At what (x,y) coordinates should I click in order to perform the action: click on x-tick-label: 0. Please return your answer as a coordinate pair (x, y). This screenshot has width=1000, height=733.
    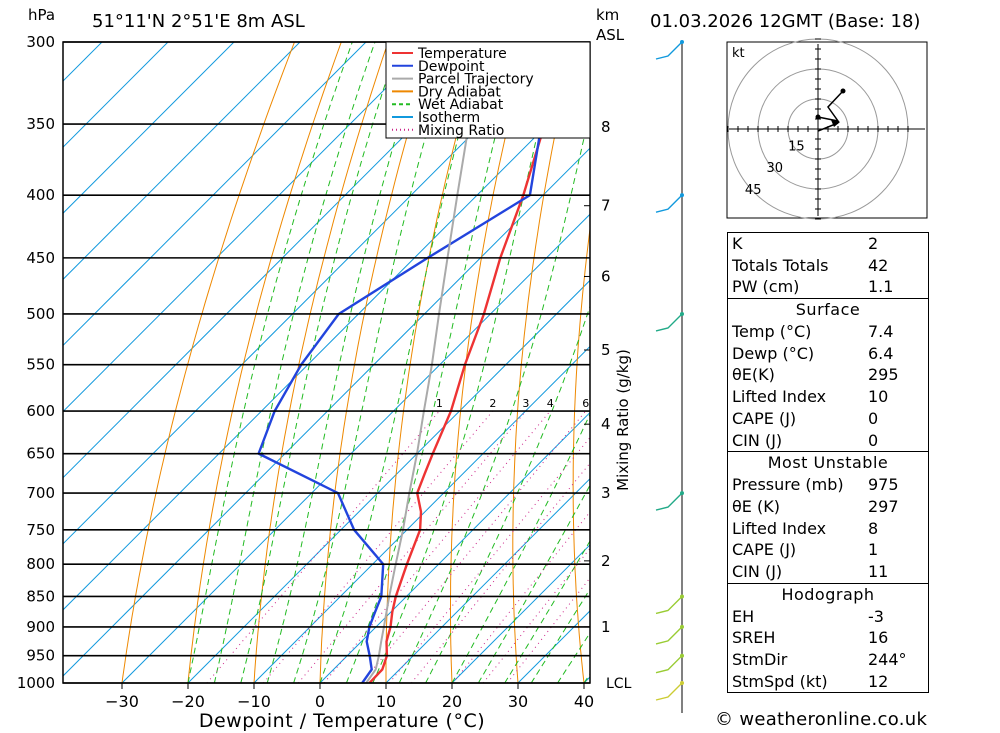
    Looking at the image, I should click on (320, 701).